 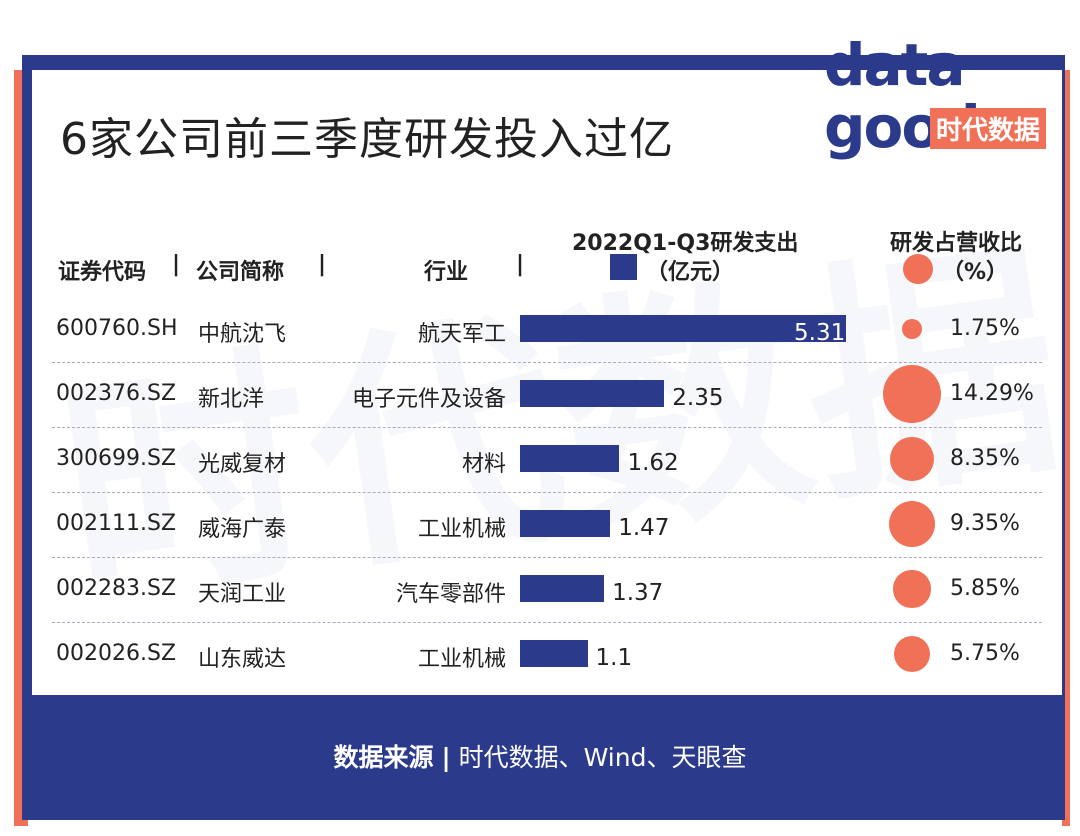 What do you see at coordinates (638, 593) in the screenshot?
I see `rd-value-label: 1.37` at bounding box center [638, 593].